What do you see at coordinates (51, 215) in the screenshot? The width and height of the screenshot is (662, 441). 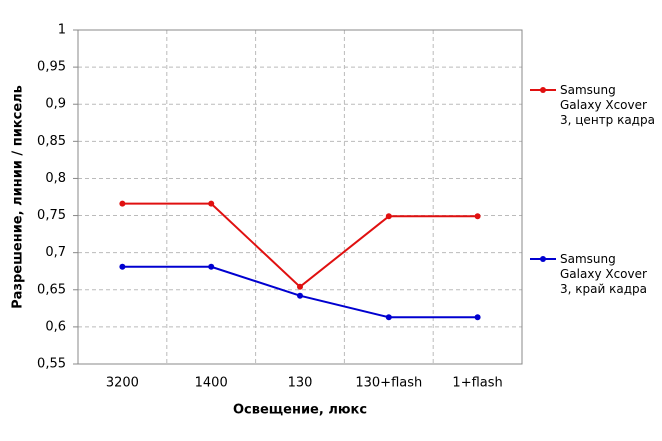 I see `y-tick-label: 0,75` at bounding box center [51, 215].